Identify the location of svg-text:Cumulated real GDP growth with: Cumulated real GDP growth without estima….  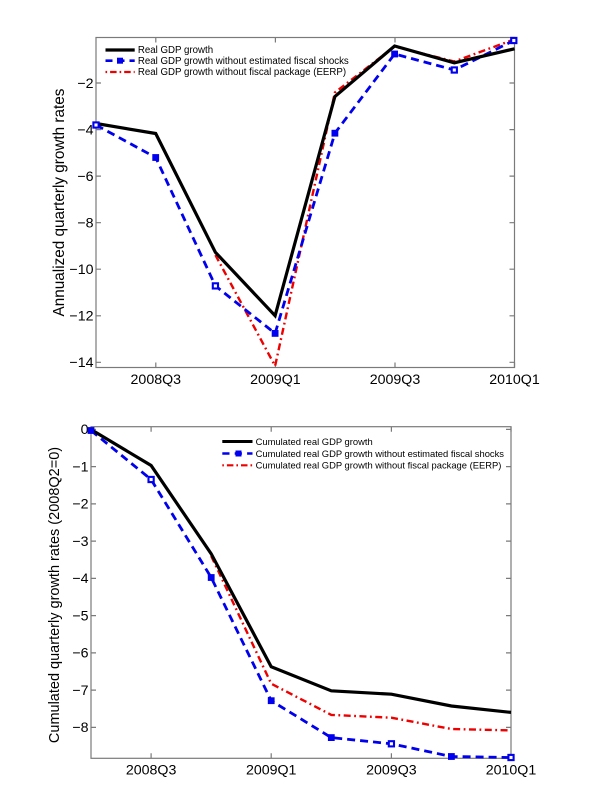
(380, 453).